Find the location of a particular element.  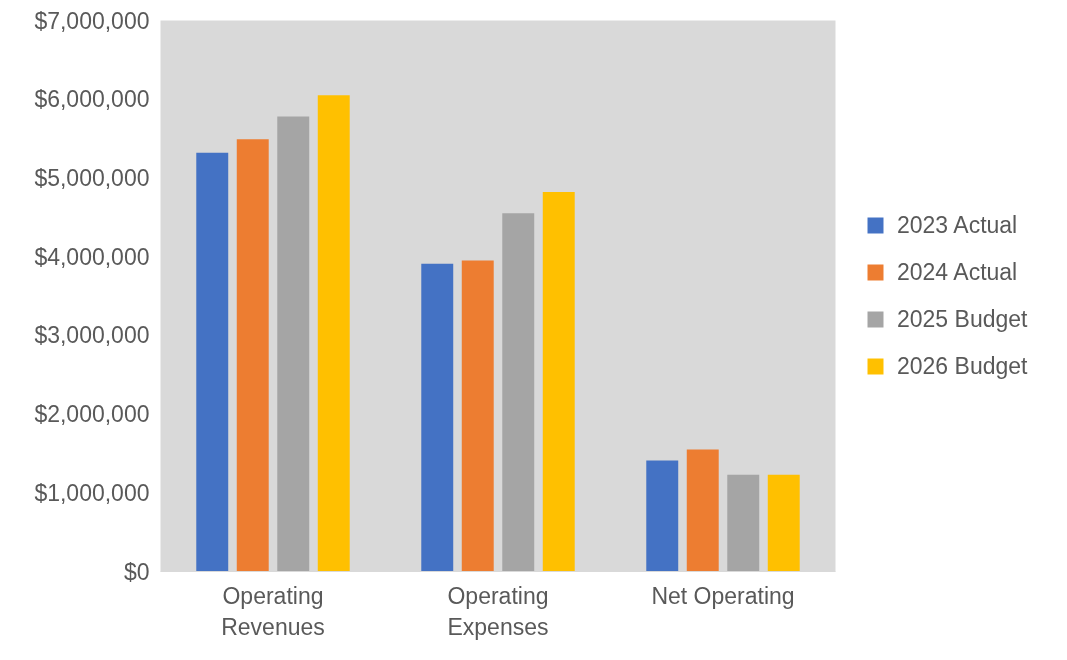

y-tick-label: $3,000,000 is located at coordinates (92, 335).